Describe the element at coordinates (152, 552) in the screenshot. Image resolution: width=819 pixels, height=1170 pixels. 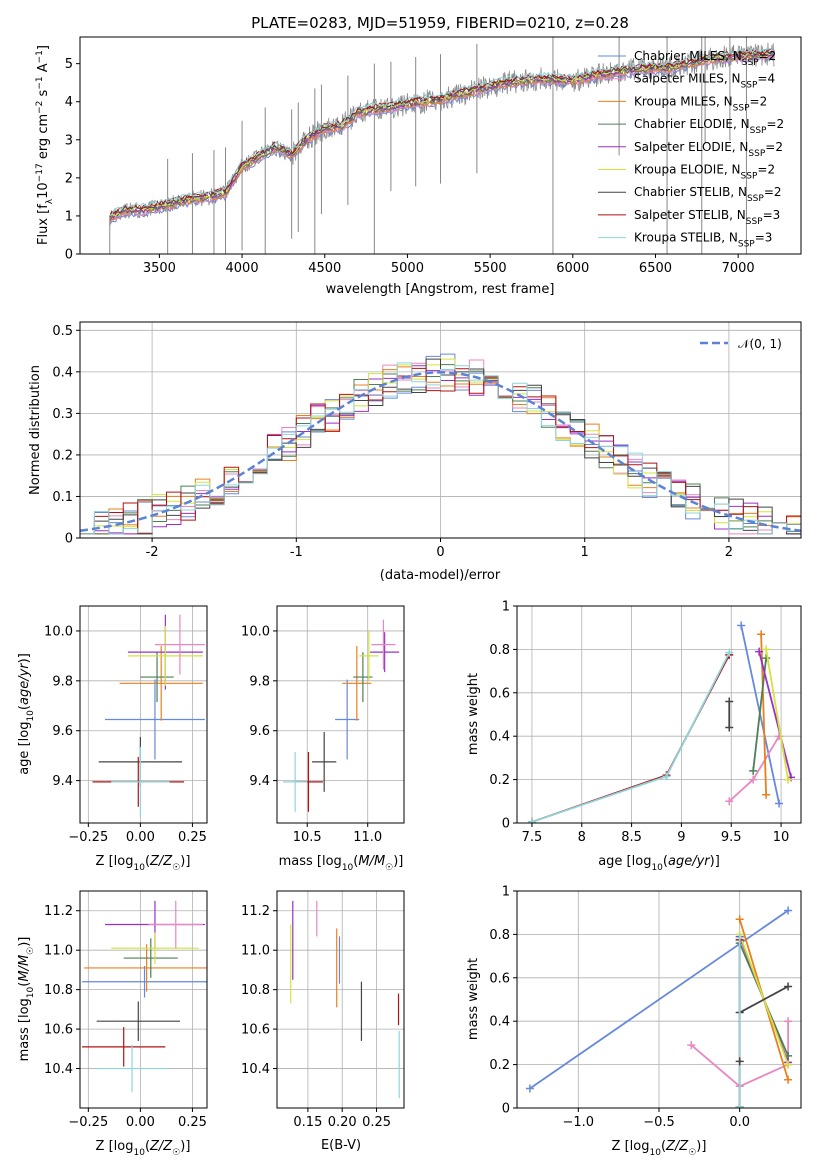
I see `x-tick-label: -2` at that location.